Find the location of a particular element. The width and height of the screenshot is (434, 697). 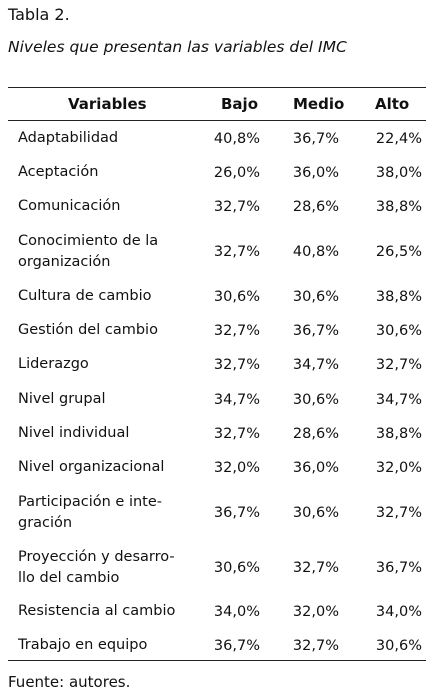

row-label: Conocimiento de la organización is located at coordinates (88, 251).